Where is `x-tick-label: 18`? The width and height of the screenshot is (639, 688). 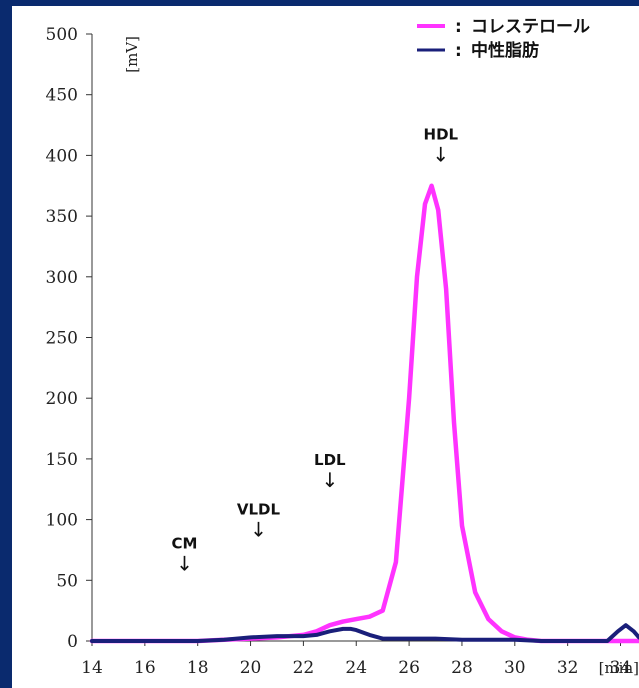
x-tick-label: 18 is located at coordinates (198, 668).